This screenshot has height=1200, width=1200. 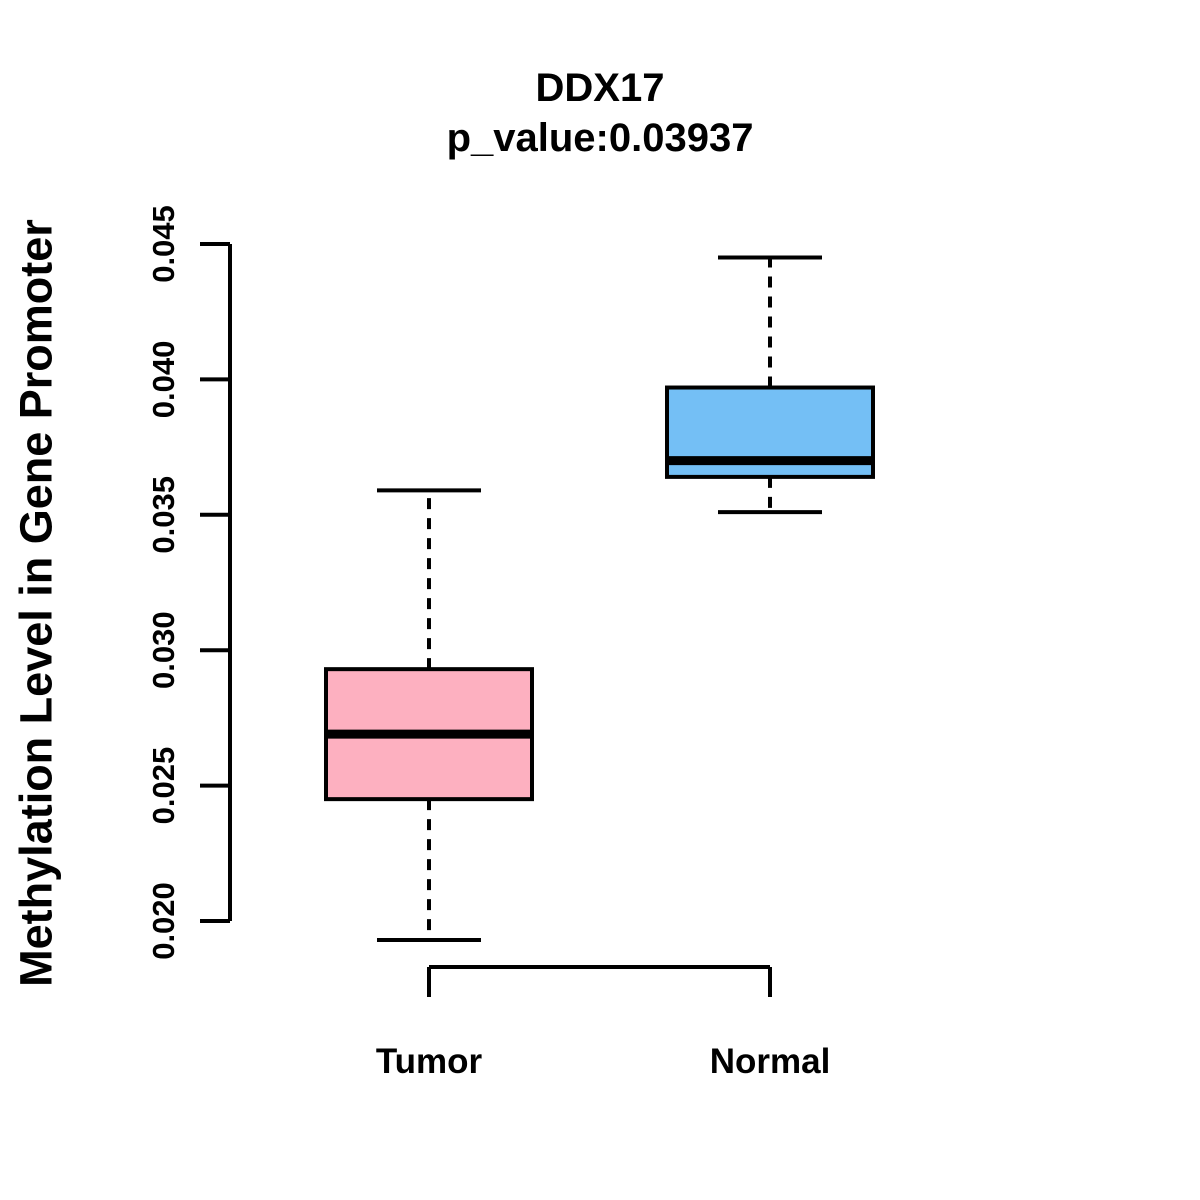 What do you see at coordinates (163, 380) in the screenshot?
I see `y-axis-tick-label: 0.040` at bounding box center [163, 380].